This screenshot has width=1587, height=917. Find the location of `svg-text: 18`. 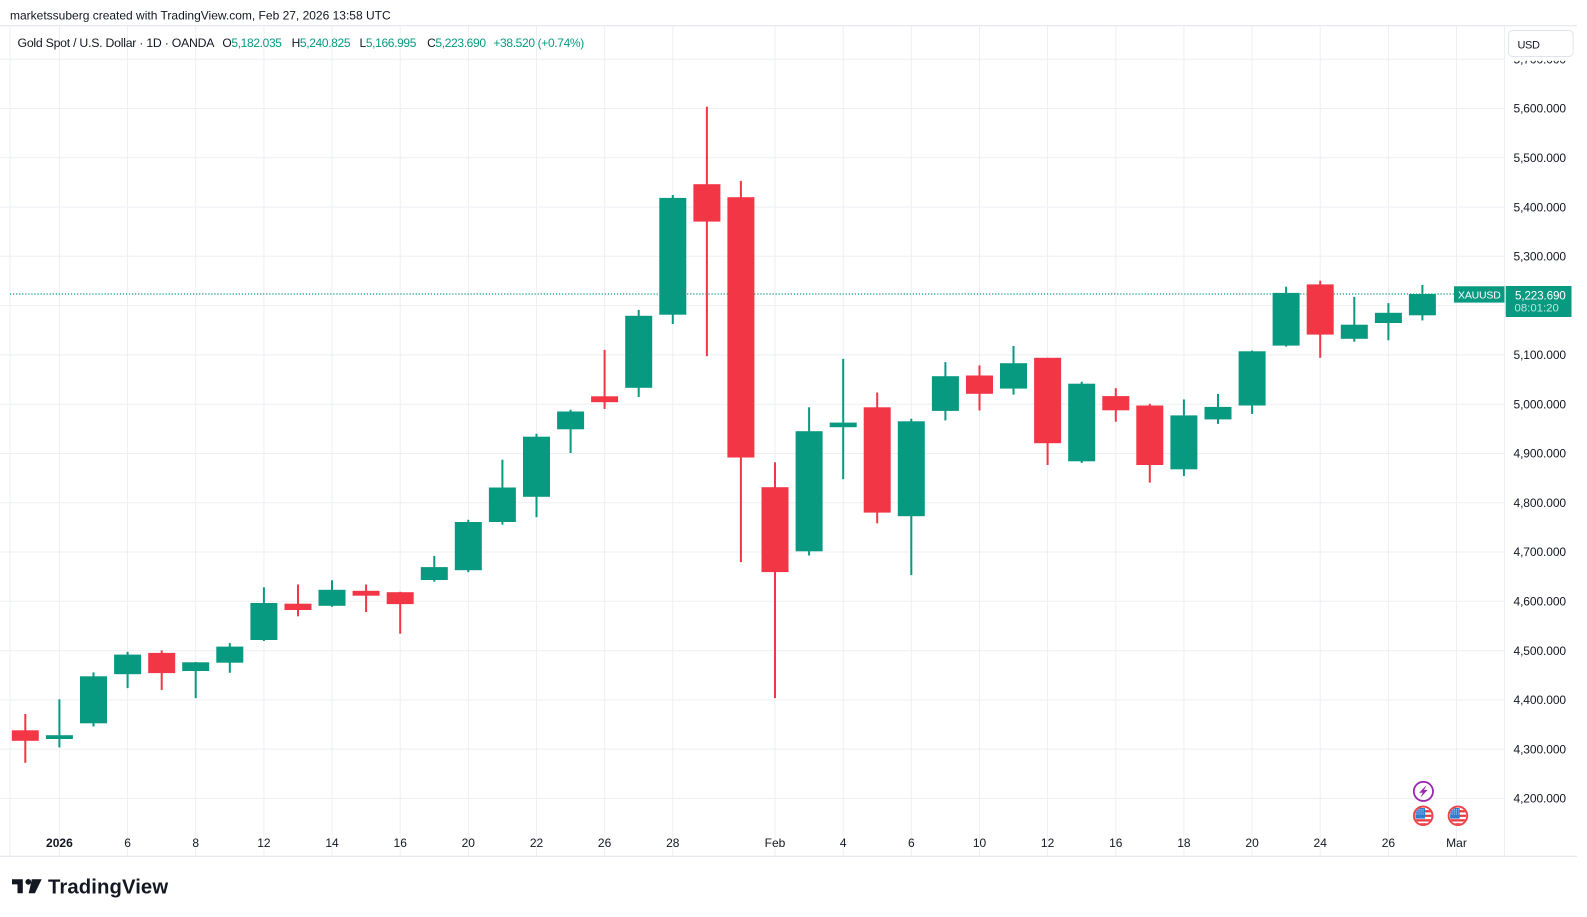

svg-text: 18 is located at coordinates (1184, 843).